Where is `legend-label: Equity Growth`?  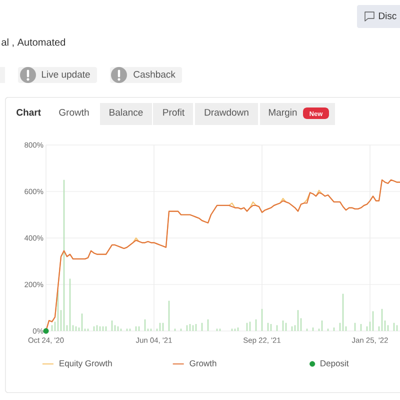 legend-label: Equity Growth is located at coordinates (86, 364).